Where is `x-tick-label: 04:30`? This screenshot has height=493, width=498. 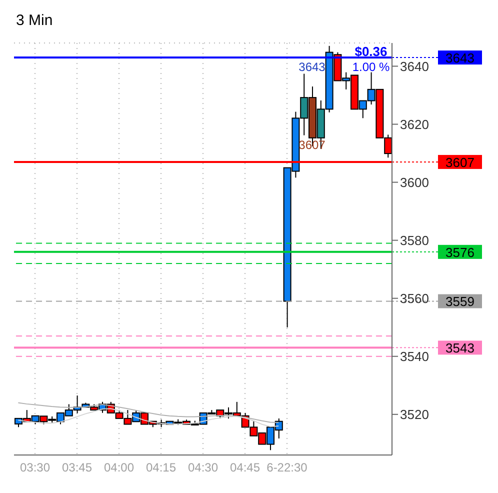
x-tick-label: 04:30 is located at coordinates (203, 467).